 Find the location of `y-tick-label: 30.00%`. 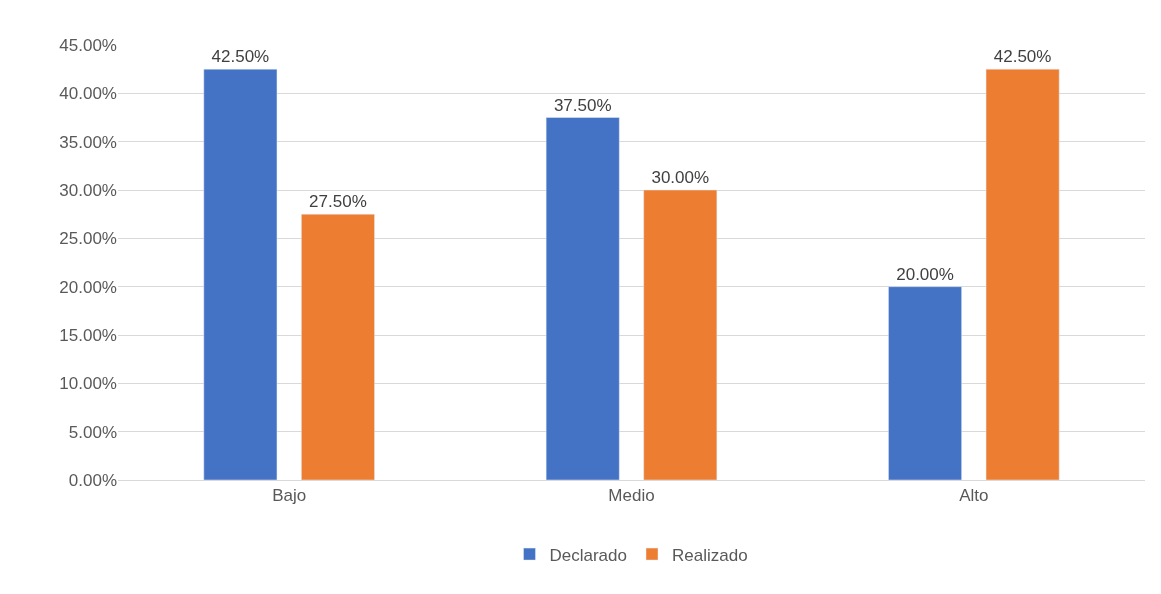

y-tick-label: 30.00% is located at coordinates (88, 190).